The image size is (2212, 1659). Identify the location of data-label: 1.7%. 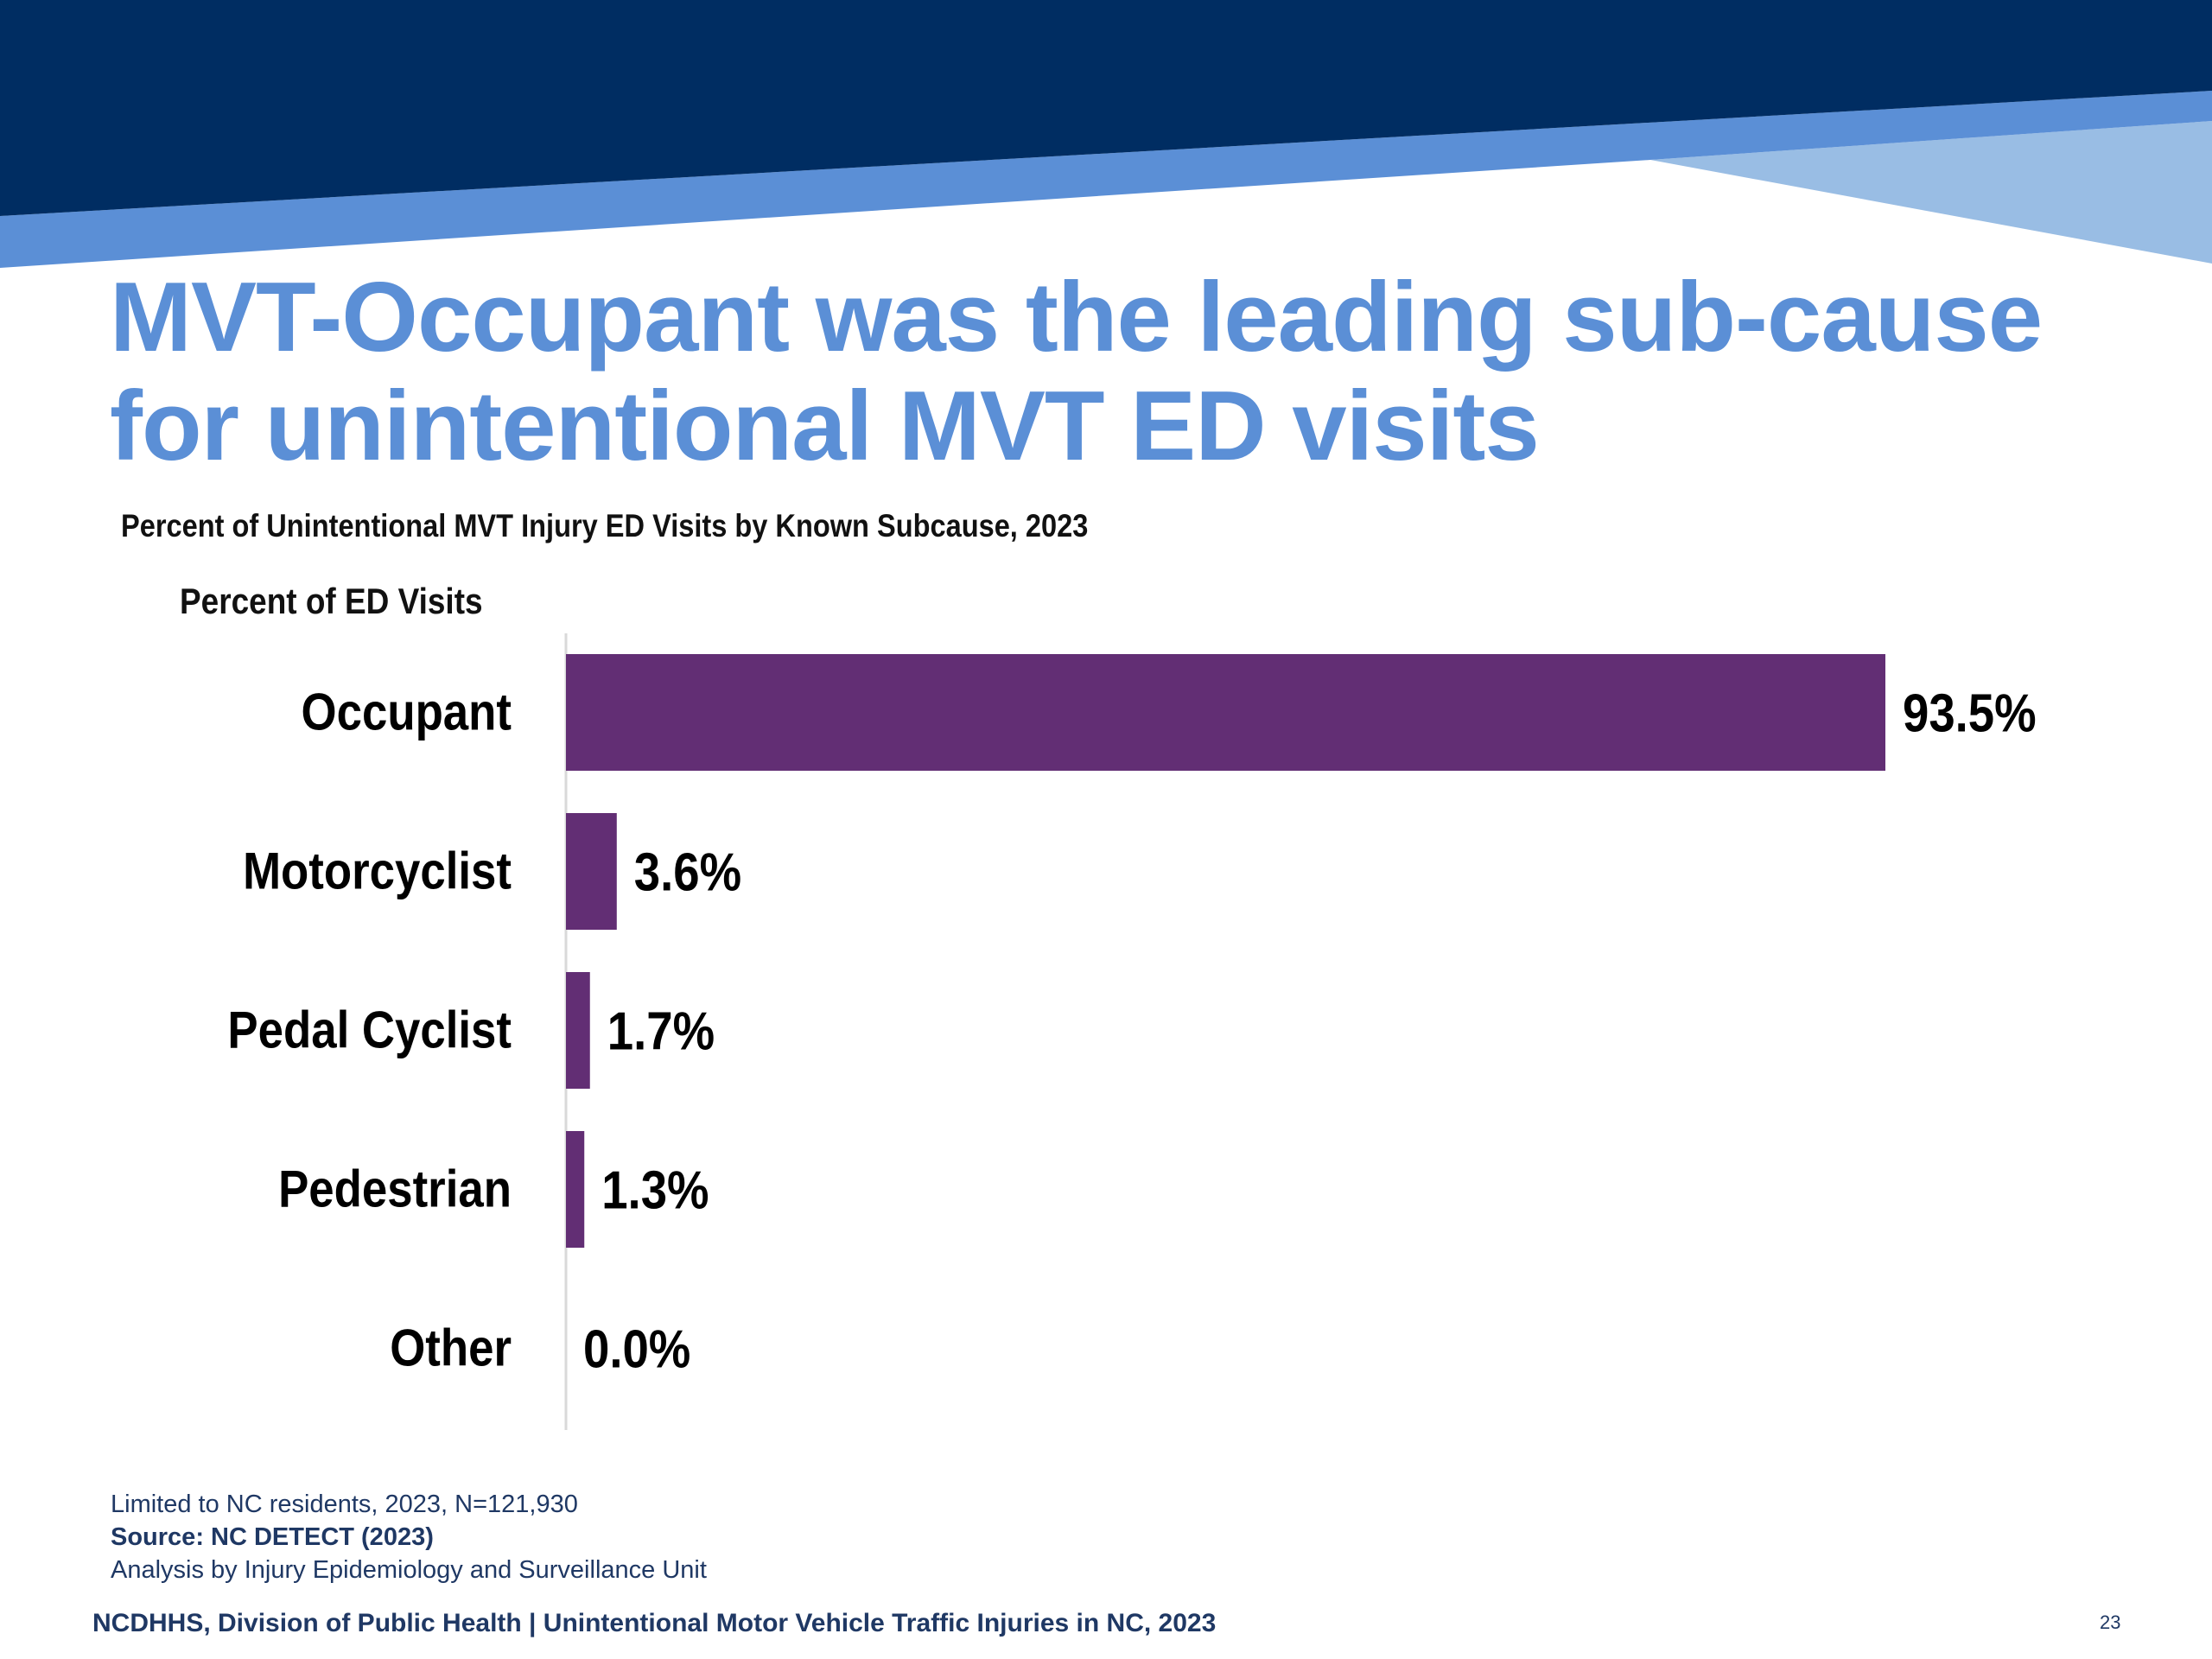
(661, 1031).